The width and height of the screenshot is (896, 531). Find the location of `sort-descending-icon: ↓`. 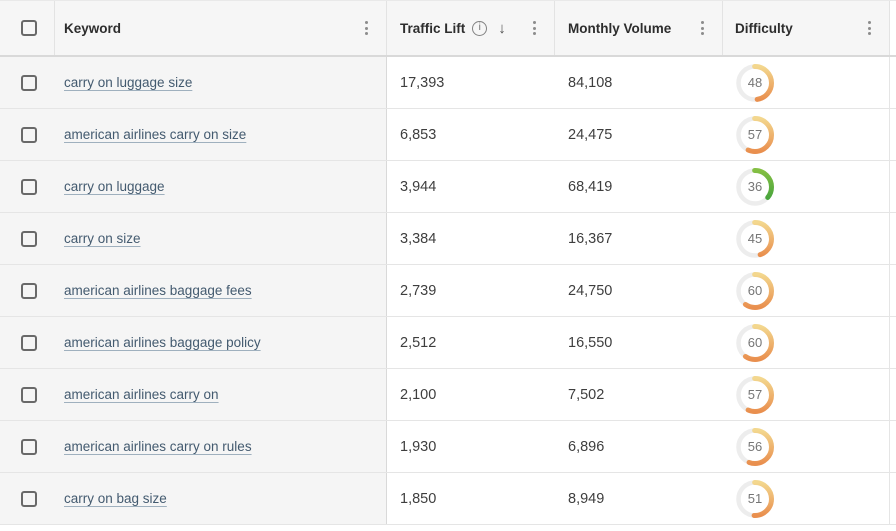

sort-descending-icon: ↓ is located at coordinates (502, 28).